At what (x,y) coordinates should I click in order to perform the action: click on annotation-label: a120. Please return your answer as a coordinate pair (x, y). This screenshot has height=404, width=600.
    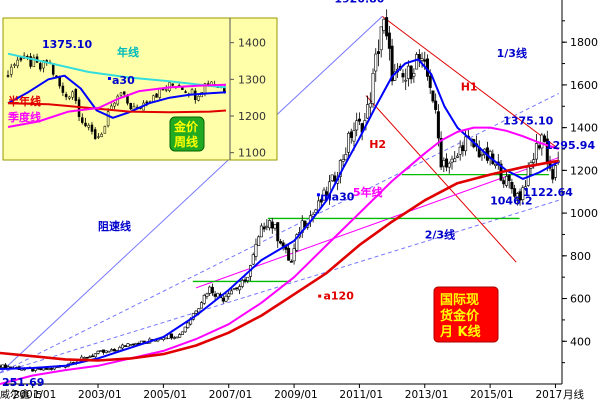
    Looking at the image, I should click on (338, 296).